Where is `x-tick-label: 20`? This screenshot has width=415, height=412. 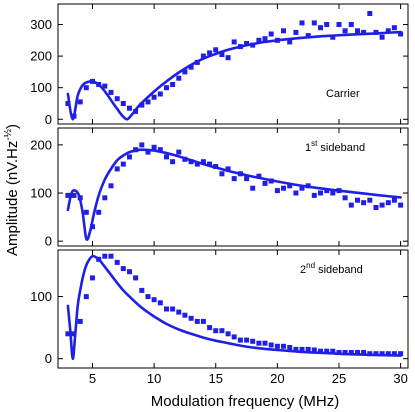 x-tick-label: 20 is located at coordinates (277, 378).